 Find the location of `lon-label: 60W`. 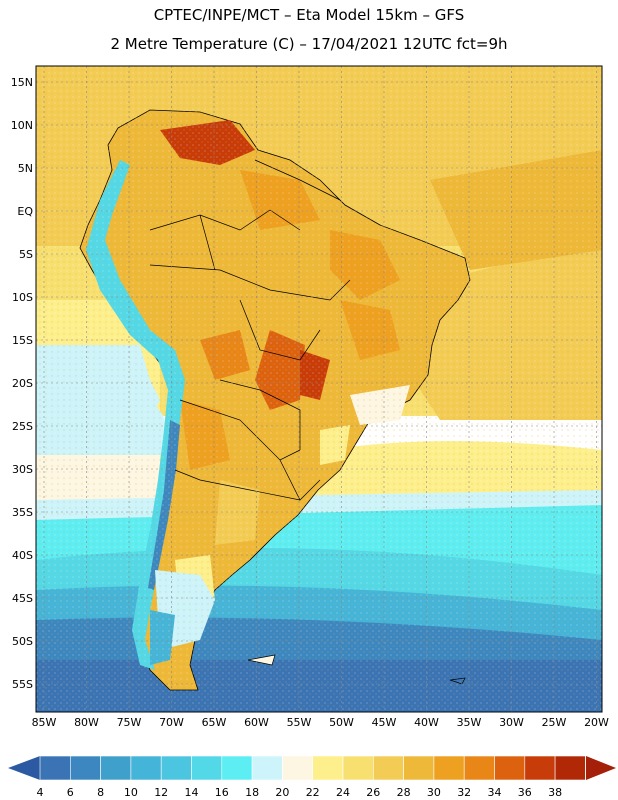

lon-label: 60W is located at coordinates (256, 722).